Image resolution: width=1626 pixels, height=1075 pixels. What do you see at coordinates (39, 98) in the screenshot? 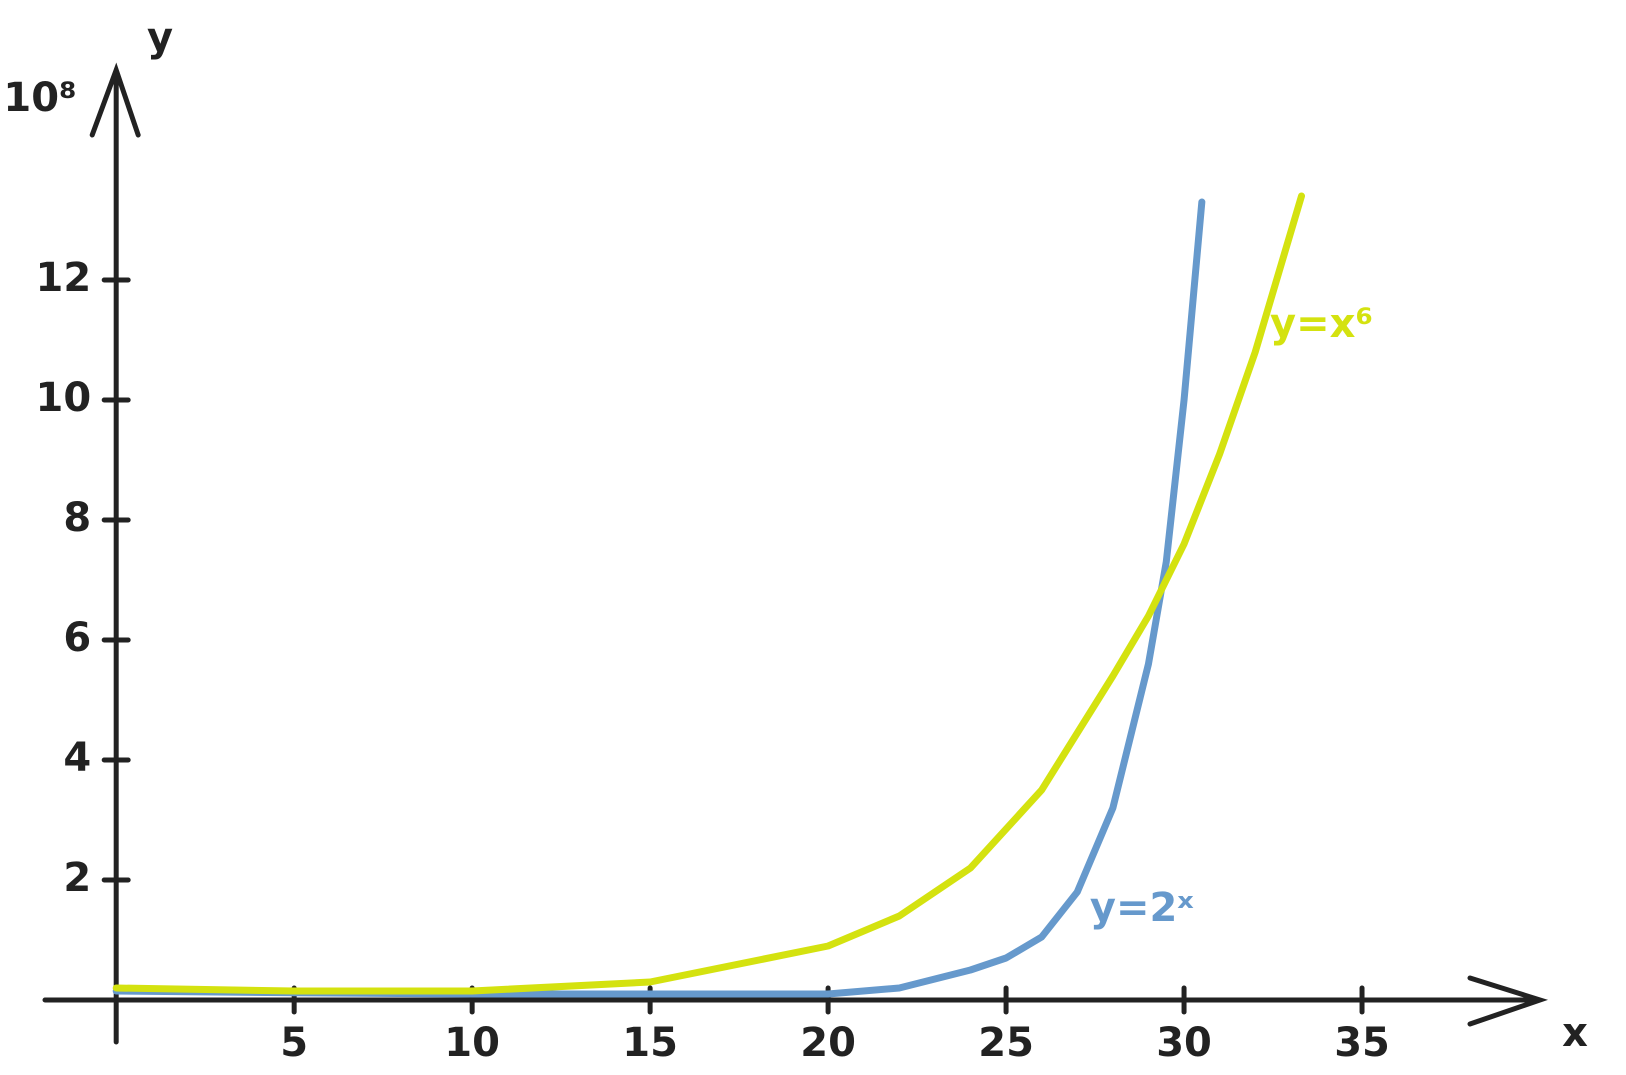
I see `y-unit: 10⁸` at bounding box center [39, 98].